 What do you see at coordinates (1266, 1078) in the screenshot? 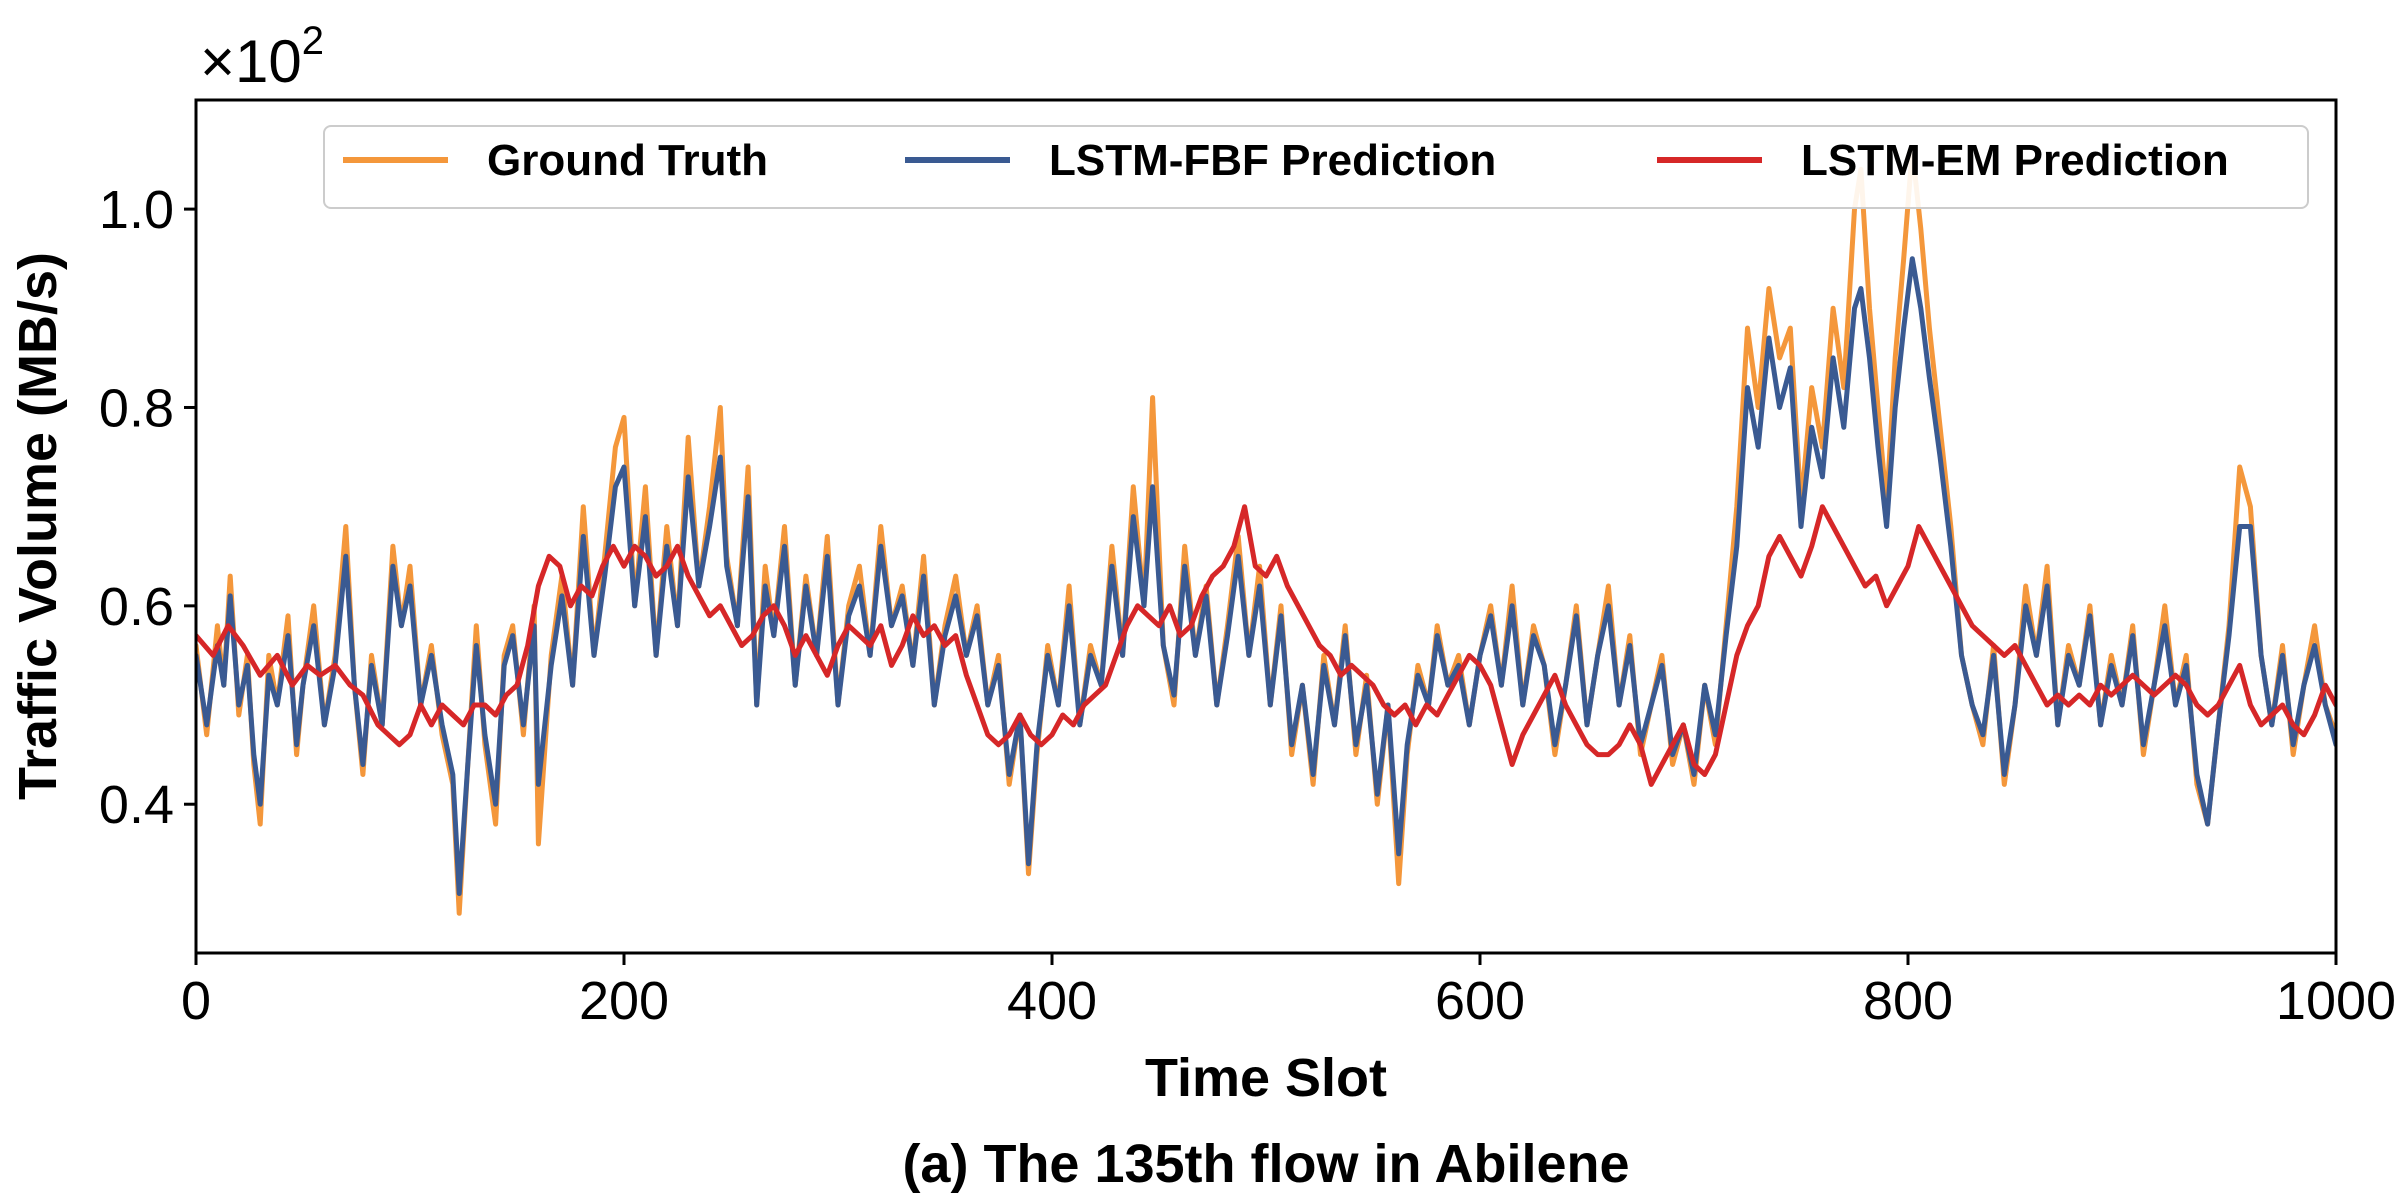
I see `x-axis-label: Time Slot` at bounding box center [1266, 1078].